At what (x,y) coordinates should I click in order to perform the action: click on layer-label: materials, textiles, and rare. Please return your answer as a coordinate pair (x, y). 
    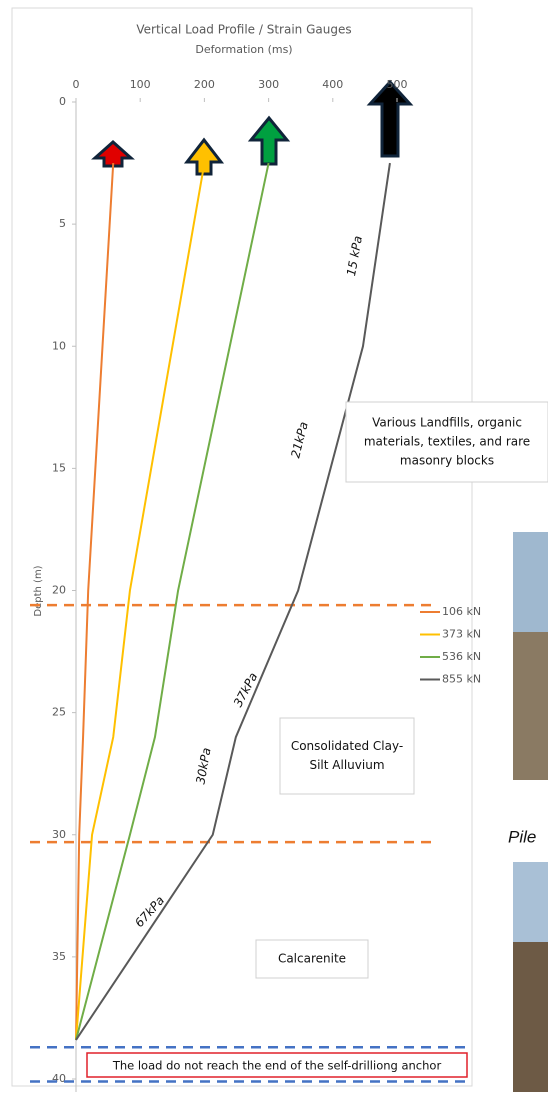
    Looking at the image, I should click on (447, 442).